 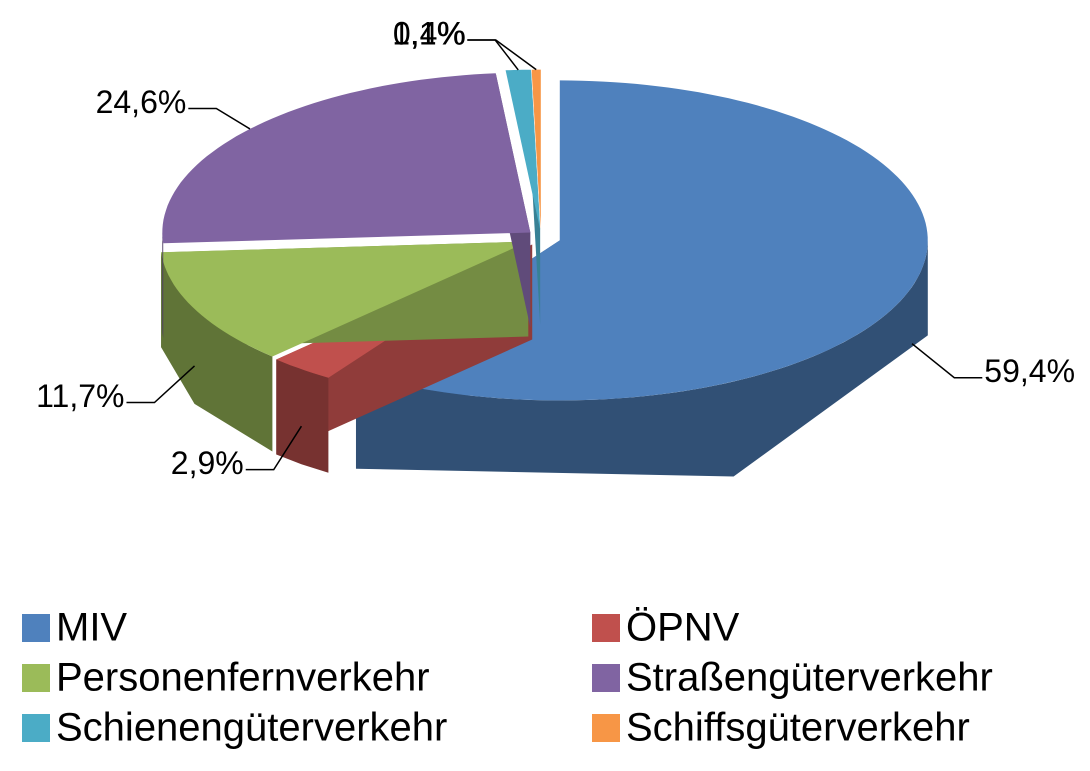 I want to click on data-label: 59,4%, so click(x=1029, y=371).